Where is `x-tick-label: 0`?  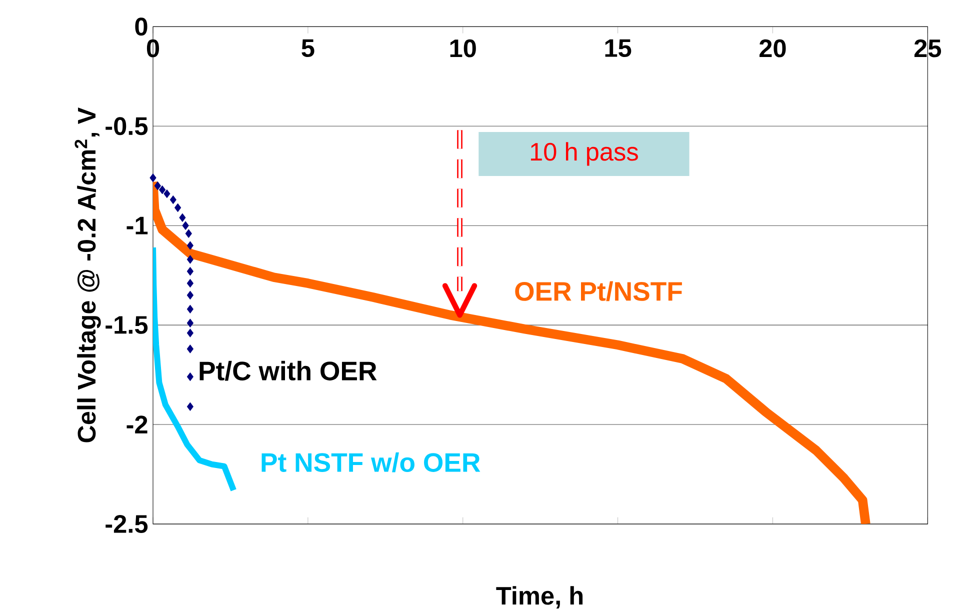
x-tick-label: 0 is located at coordinates (153, 48).